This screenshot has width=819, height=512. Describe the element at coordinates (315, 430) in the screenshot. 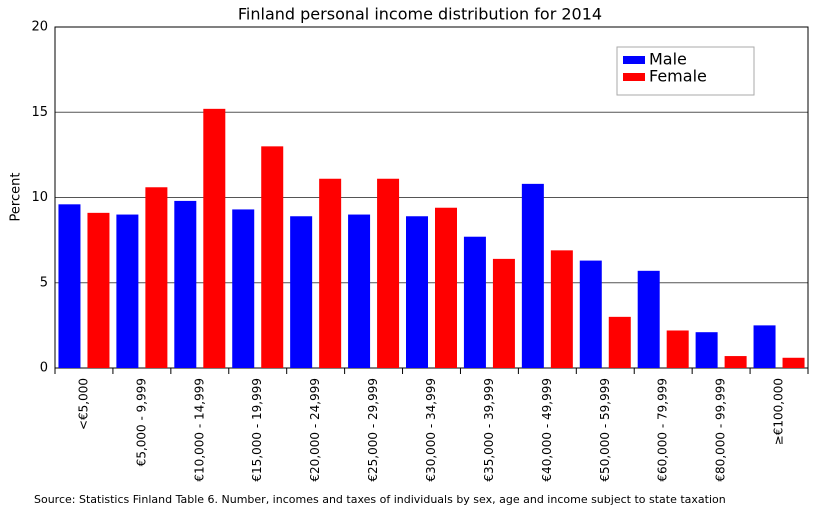

I see `x-tick-label: €20,000 - 24,999` at that location.